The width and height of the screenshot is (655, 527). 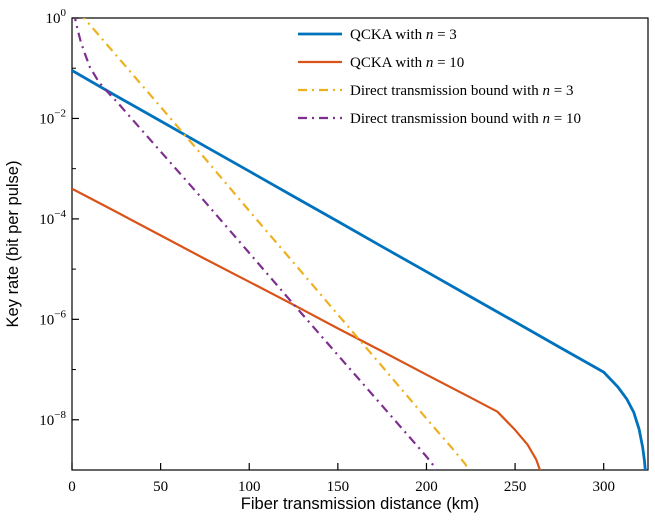 I want to click on y-axis: 10⁰ 10⁻² 10⁻⁴ 10⁻⁶ 10⁻⁸, so click(x=59, y=218).